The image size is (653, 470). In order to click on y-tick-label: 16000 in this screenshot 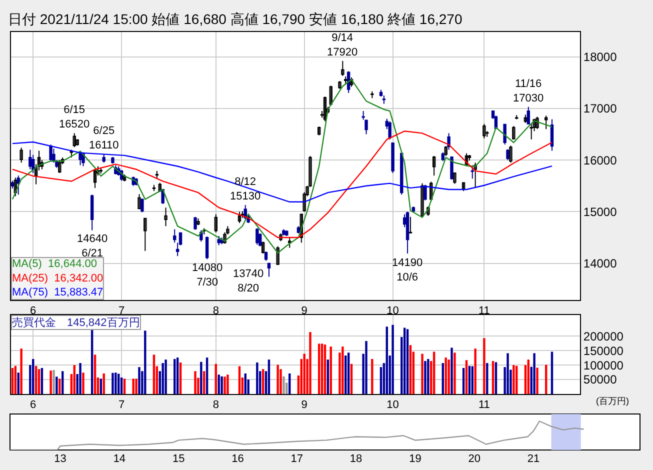, I will do `click(600, 160)`.